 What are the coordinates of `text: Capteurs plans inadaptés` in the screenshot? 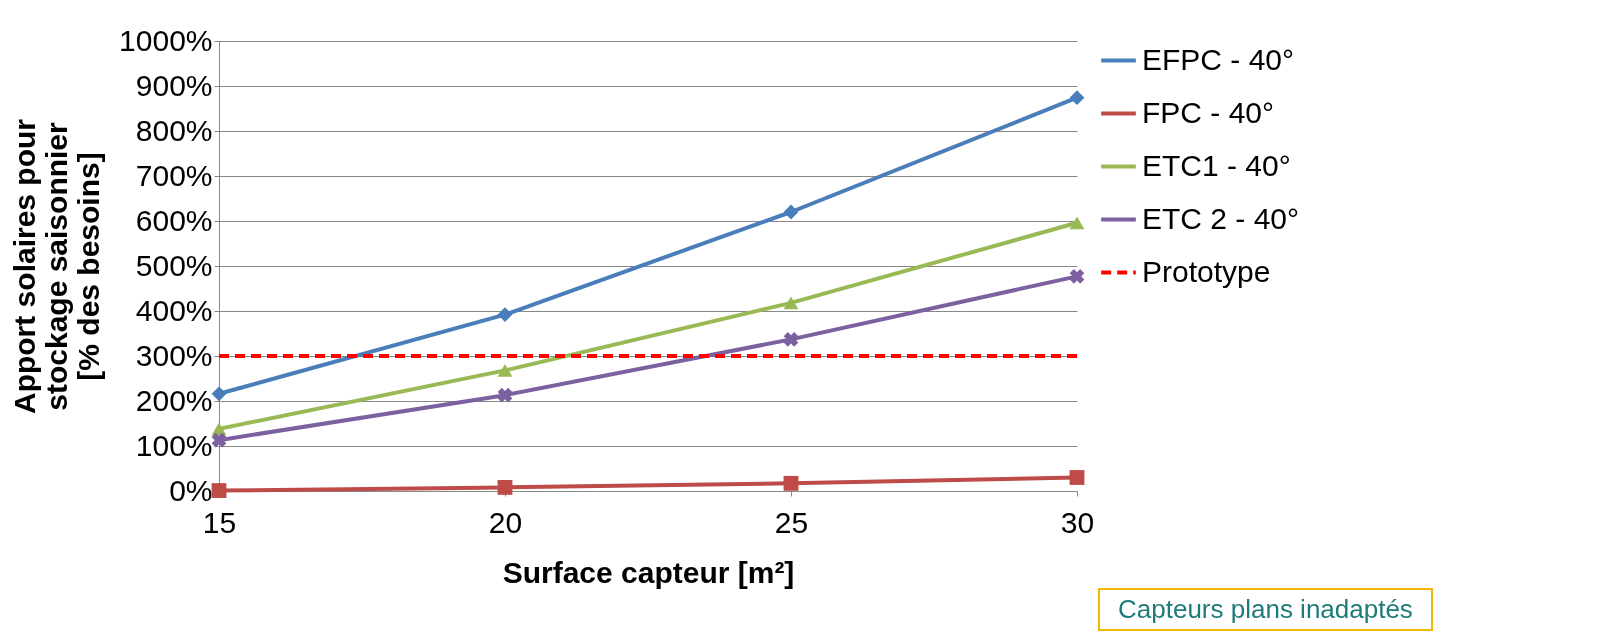 It's located at (1265, 609).